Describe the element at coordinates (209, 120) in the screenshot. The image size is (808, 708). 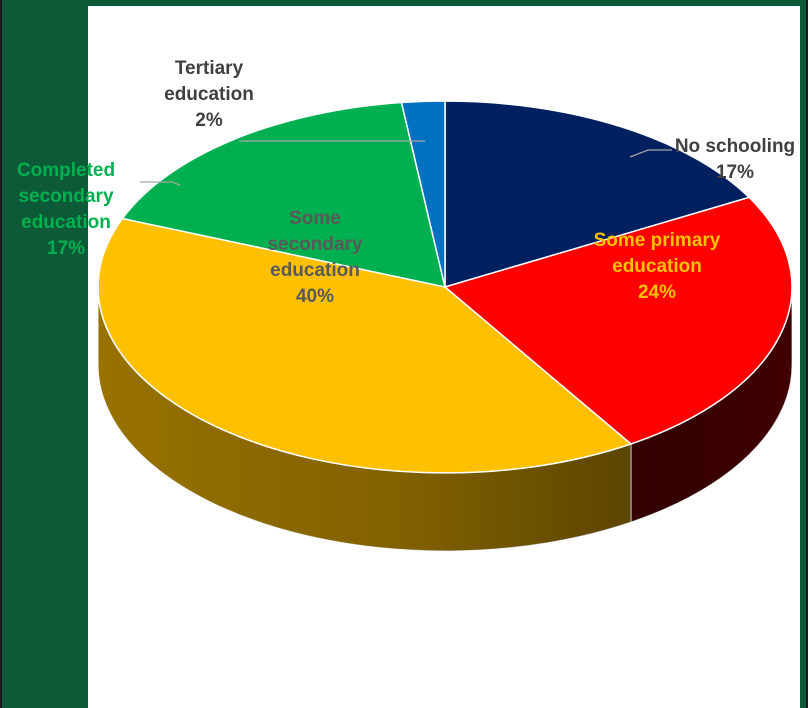
I see `data-label-value-tertiary-education: 2%` at that location.